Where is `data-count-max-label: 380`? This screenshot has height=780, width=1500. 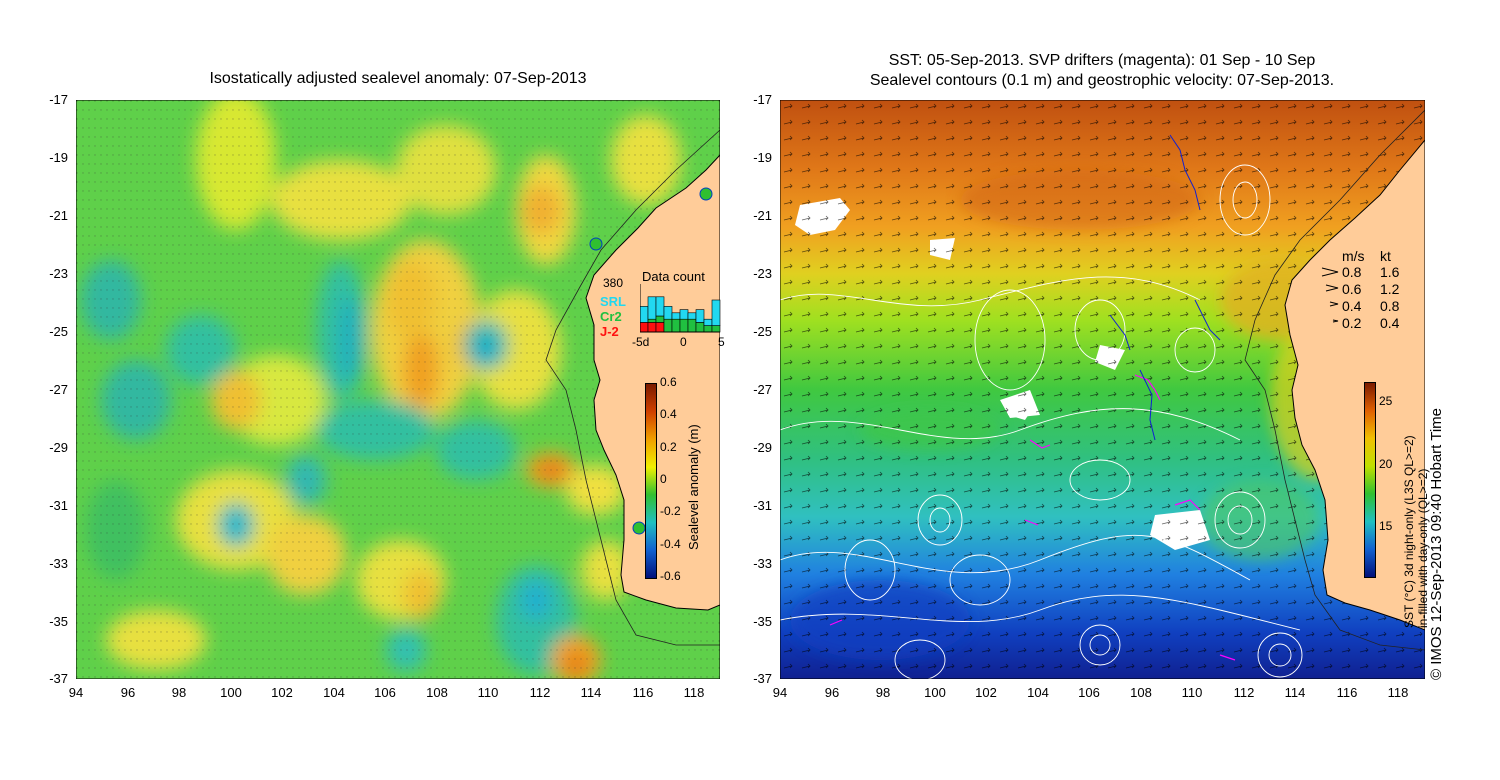 data-count-max-label: 380 is located at coordinates (613, 283).